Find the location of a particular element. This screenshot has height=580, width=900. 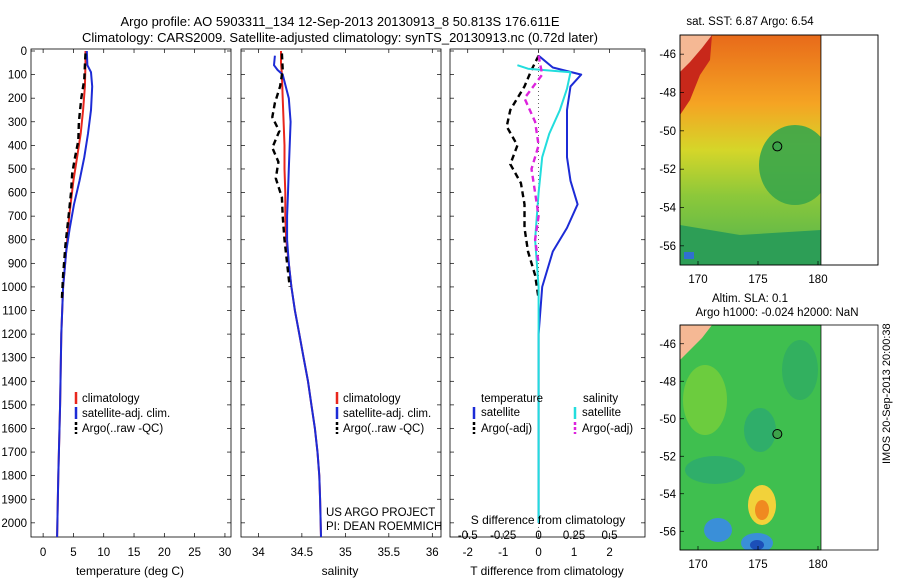

imos-timestamp: IMOS 20-Sep-2013 20:00:38 is located at coordinates (887, 393).